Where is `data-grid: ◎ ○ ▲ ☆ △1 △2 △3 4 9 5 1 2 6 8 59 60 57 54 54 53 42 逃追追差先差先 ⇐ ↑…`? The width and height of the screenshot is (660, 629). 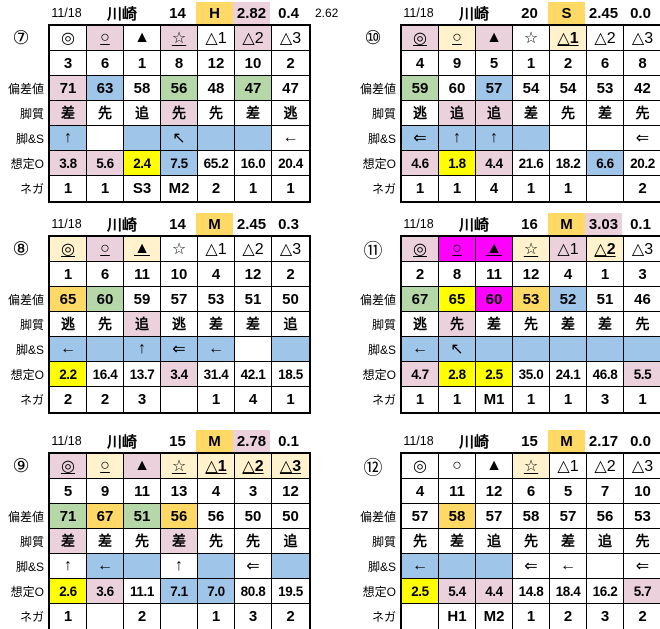 data-grid: ◎ ○ ▲ ☆ △1 △2 △3 4 9 5 1 2 6 8 59 60 57 54 54 53 42 逃追追差先差先 ⇐ ↑… is located at coordinates (530, 113).